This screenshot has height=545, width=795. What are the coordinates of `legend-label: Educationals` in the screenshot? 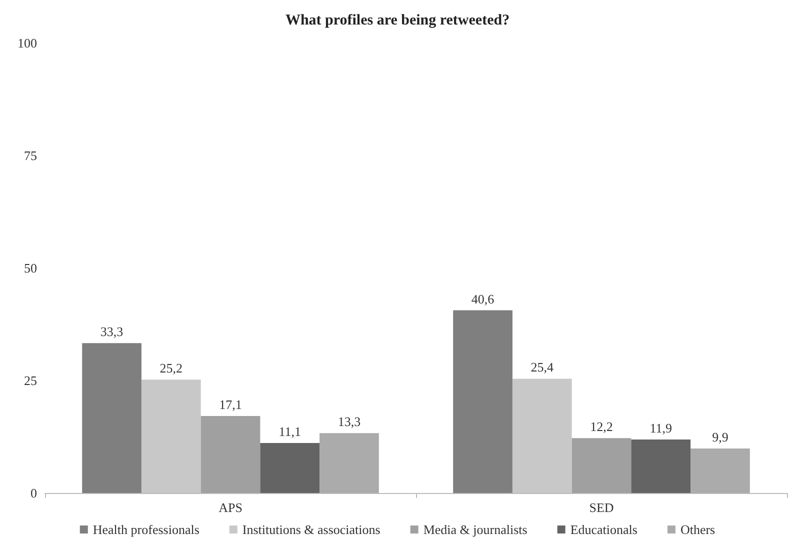 It's located at (604, 529).